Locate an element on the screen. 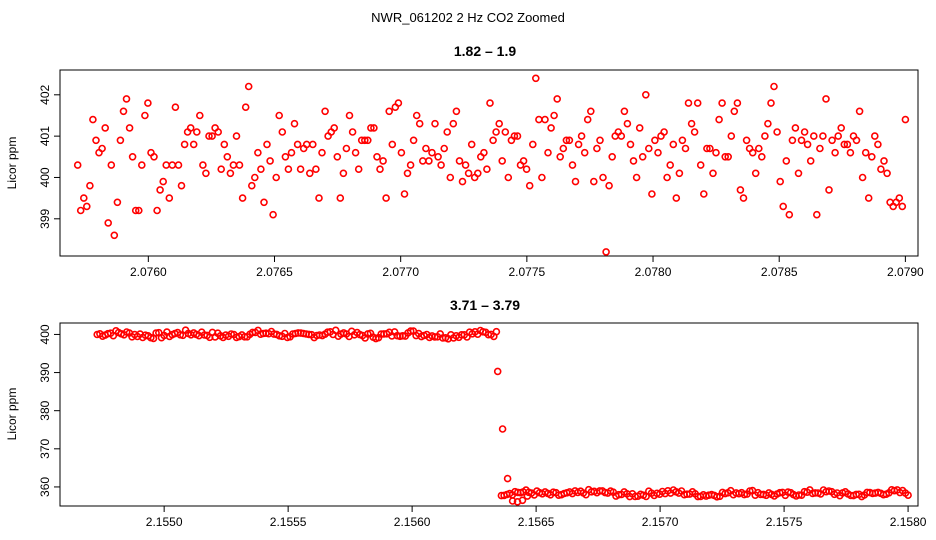  x-tick-label: 2.0785 is located at coordinates (779, 272).